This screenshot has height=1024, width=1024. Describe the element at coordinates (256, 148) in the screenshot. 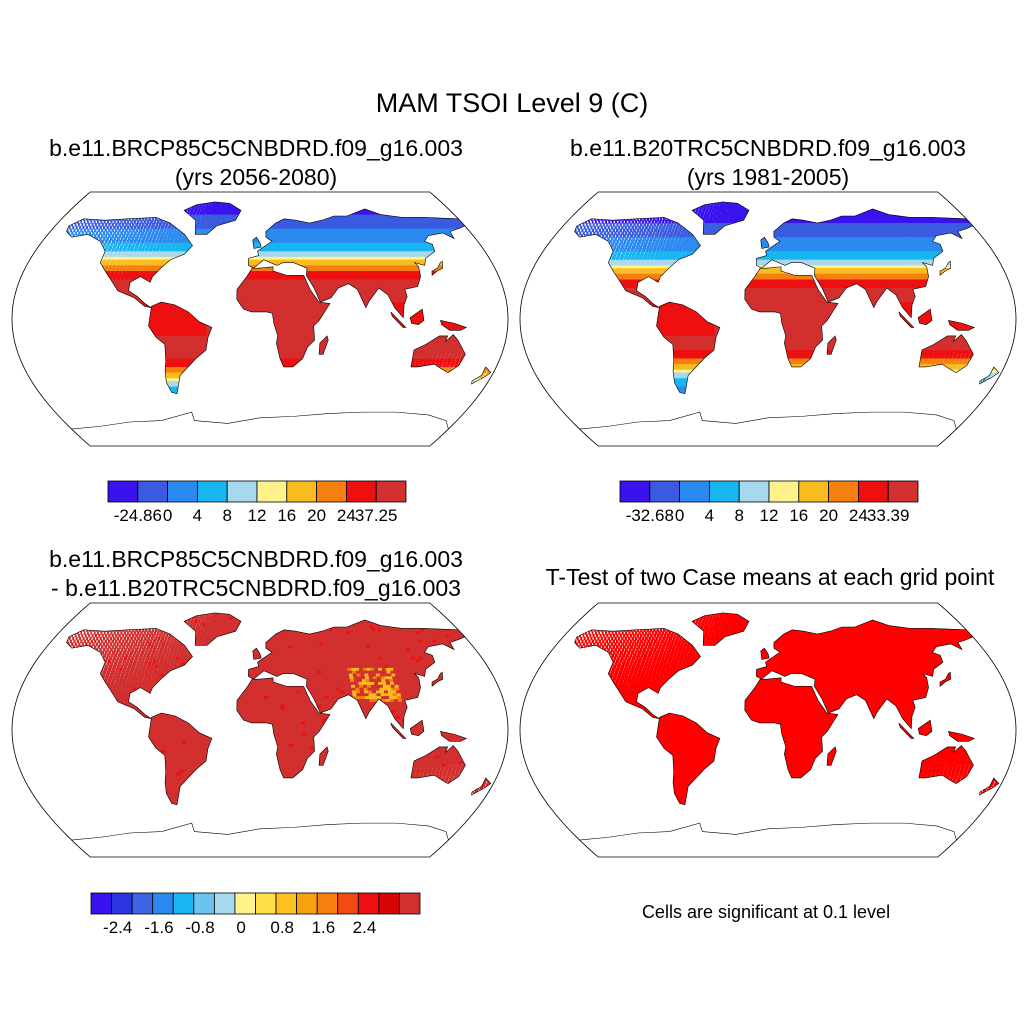

I see `panel-1-title-line1: b.e11.BRCP85C5CNBDRD.f09_g16.003` at that location.